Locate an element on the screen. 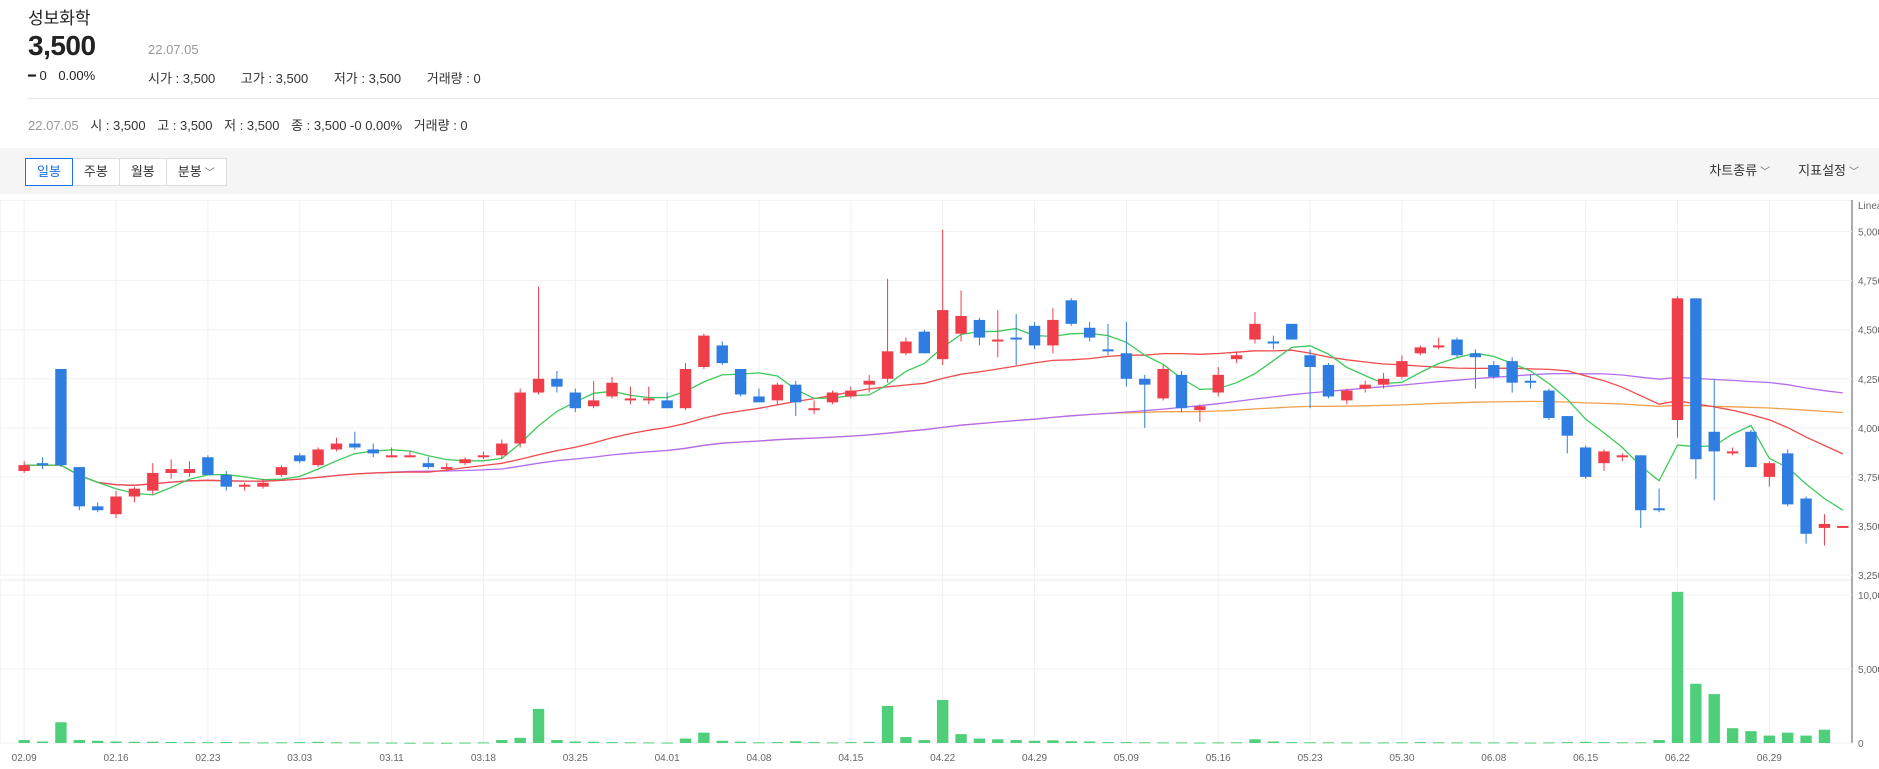  stat-open: 시가 : 3,500 is located at coordinates (182, 78).